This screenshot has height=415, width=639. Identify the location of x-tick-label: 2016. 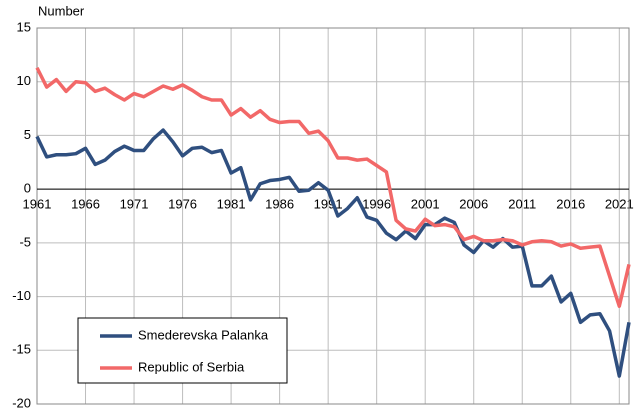
(570, 204).